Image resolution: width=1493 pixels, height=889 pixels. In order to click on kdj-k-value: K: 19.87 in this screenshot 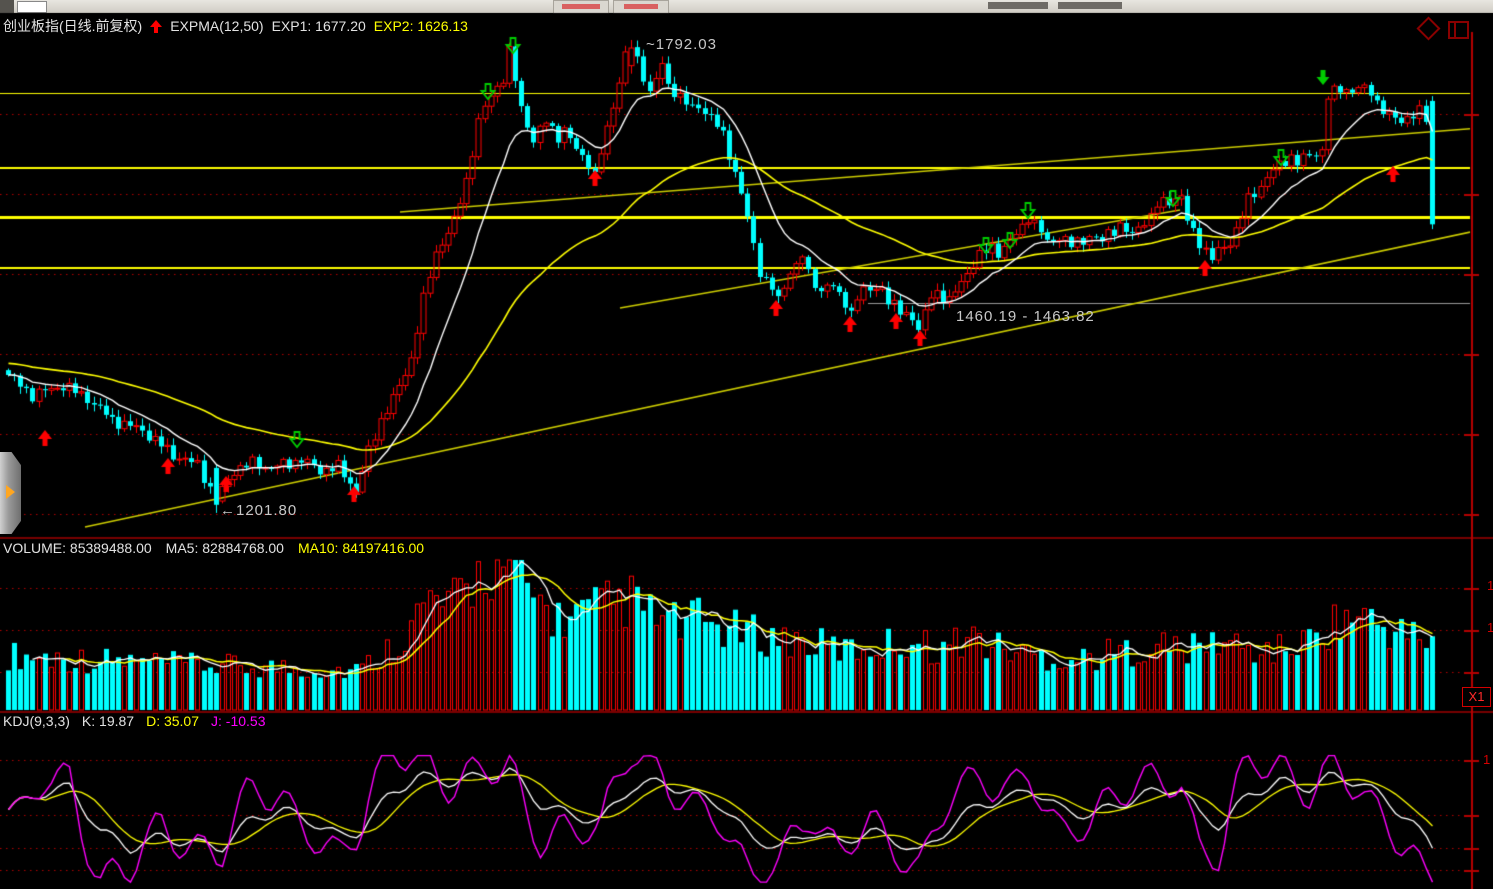, I will do `click(108, 721)`.